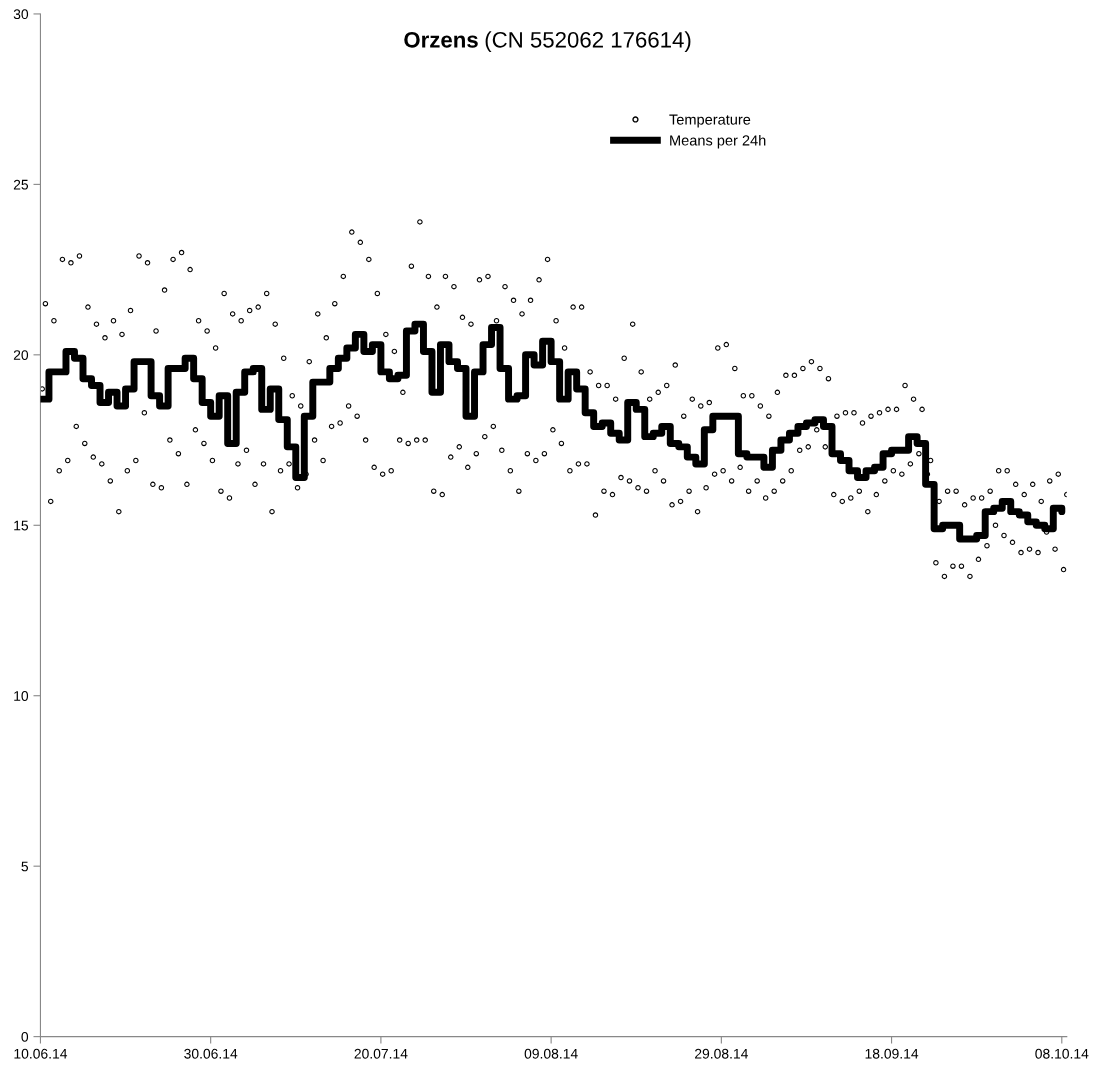 The image size is (1093, 1072). I want to click on x-tick-label: 29.08.14, so click(721, 1053).